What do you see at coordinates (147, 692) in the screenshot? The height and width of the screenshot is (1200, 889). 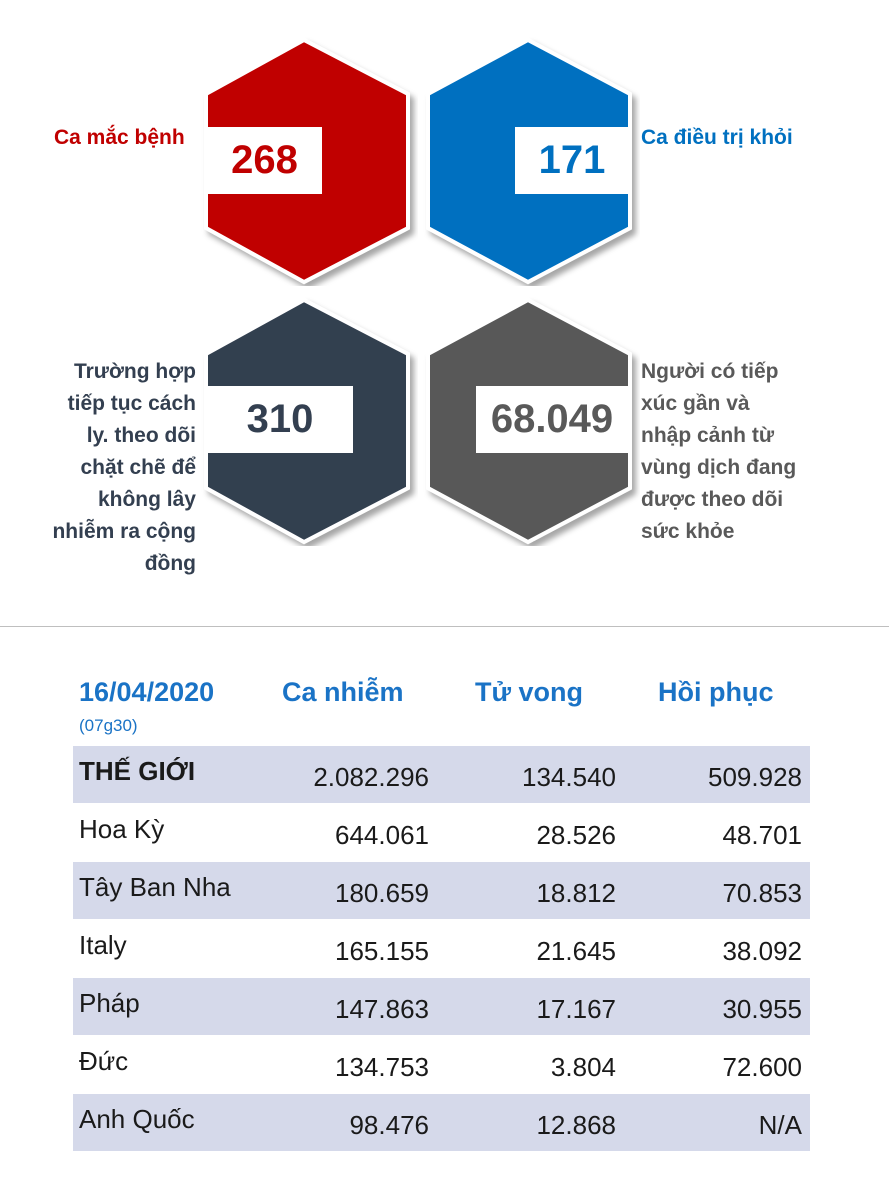 I see `table-date: 16/04/2020` at bounding box center [147, 692].